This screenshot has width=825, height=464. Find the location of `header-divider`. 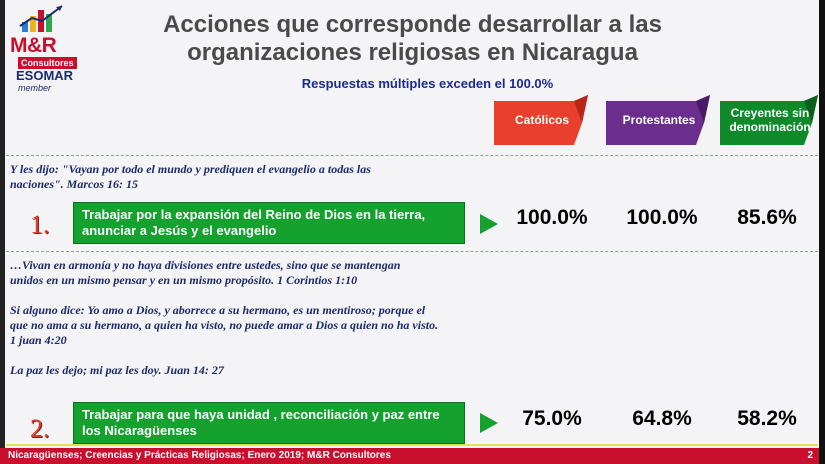

header-divider is located at coordinates (412, 155).